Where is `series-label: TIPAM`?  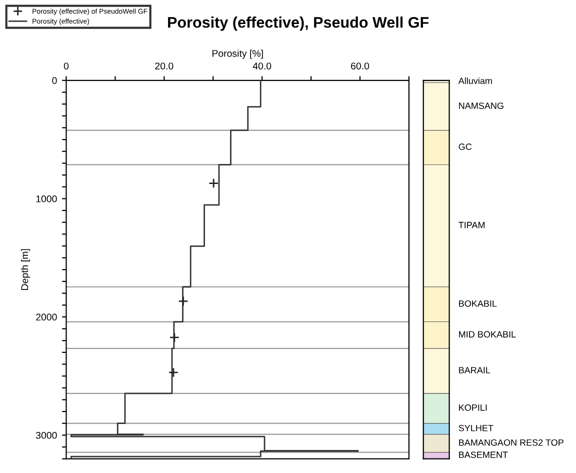 series-label: TIPAM is located at coordinates (471, 225).